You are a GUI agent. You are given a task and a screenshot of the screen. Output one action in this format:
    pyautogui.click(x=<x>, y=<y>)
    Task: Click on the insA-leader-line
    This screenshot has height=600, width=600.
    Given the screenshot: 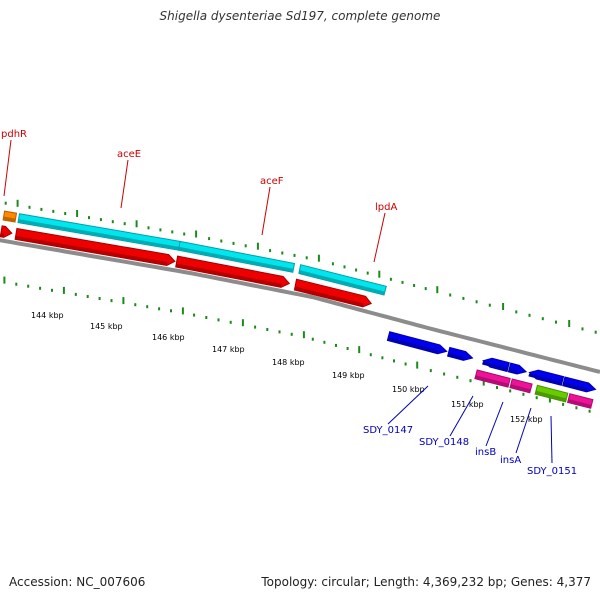 What is the action you would take?
    pyautogui.click(x=523, y=430)
    